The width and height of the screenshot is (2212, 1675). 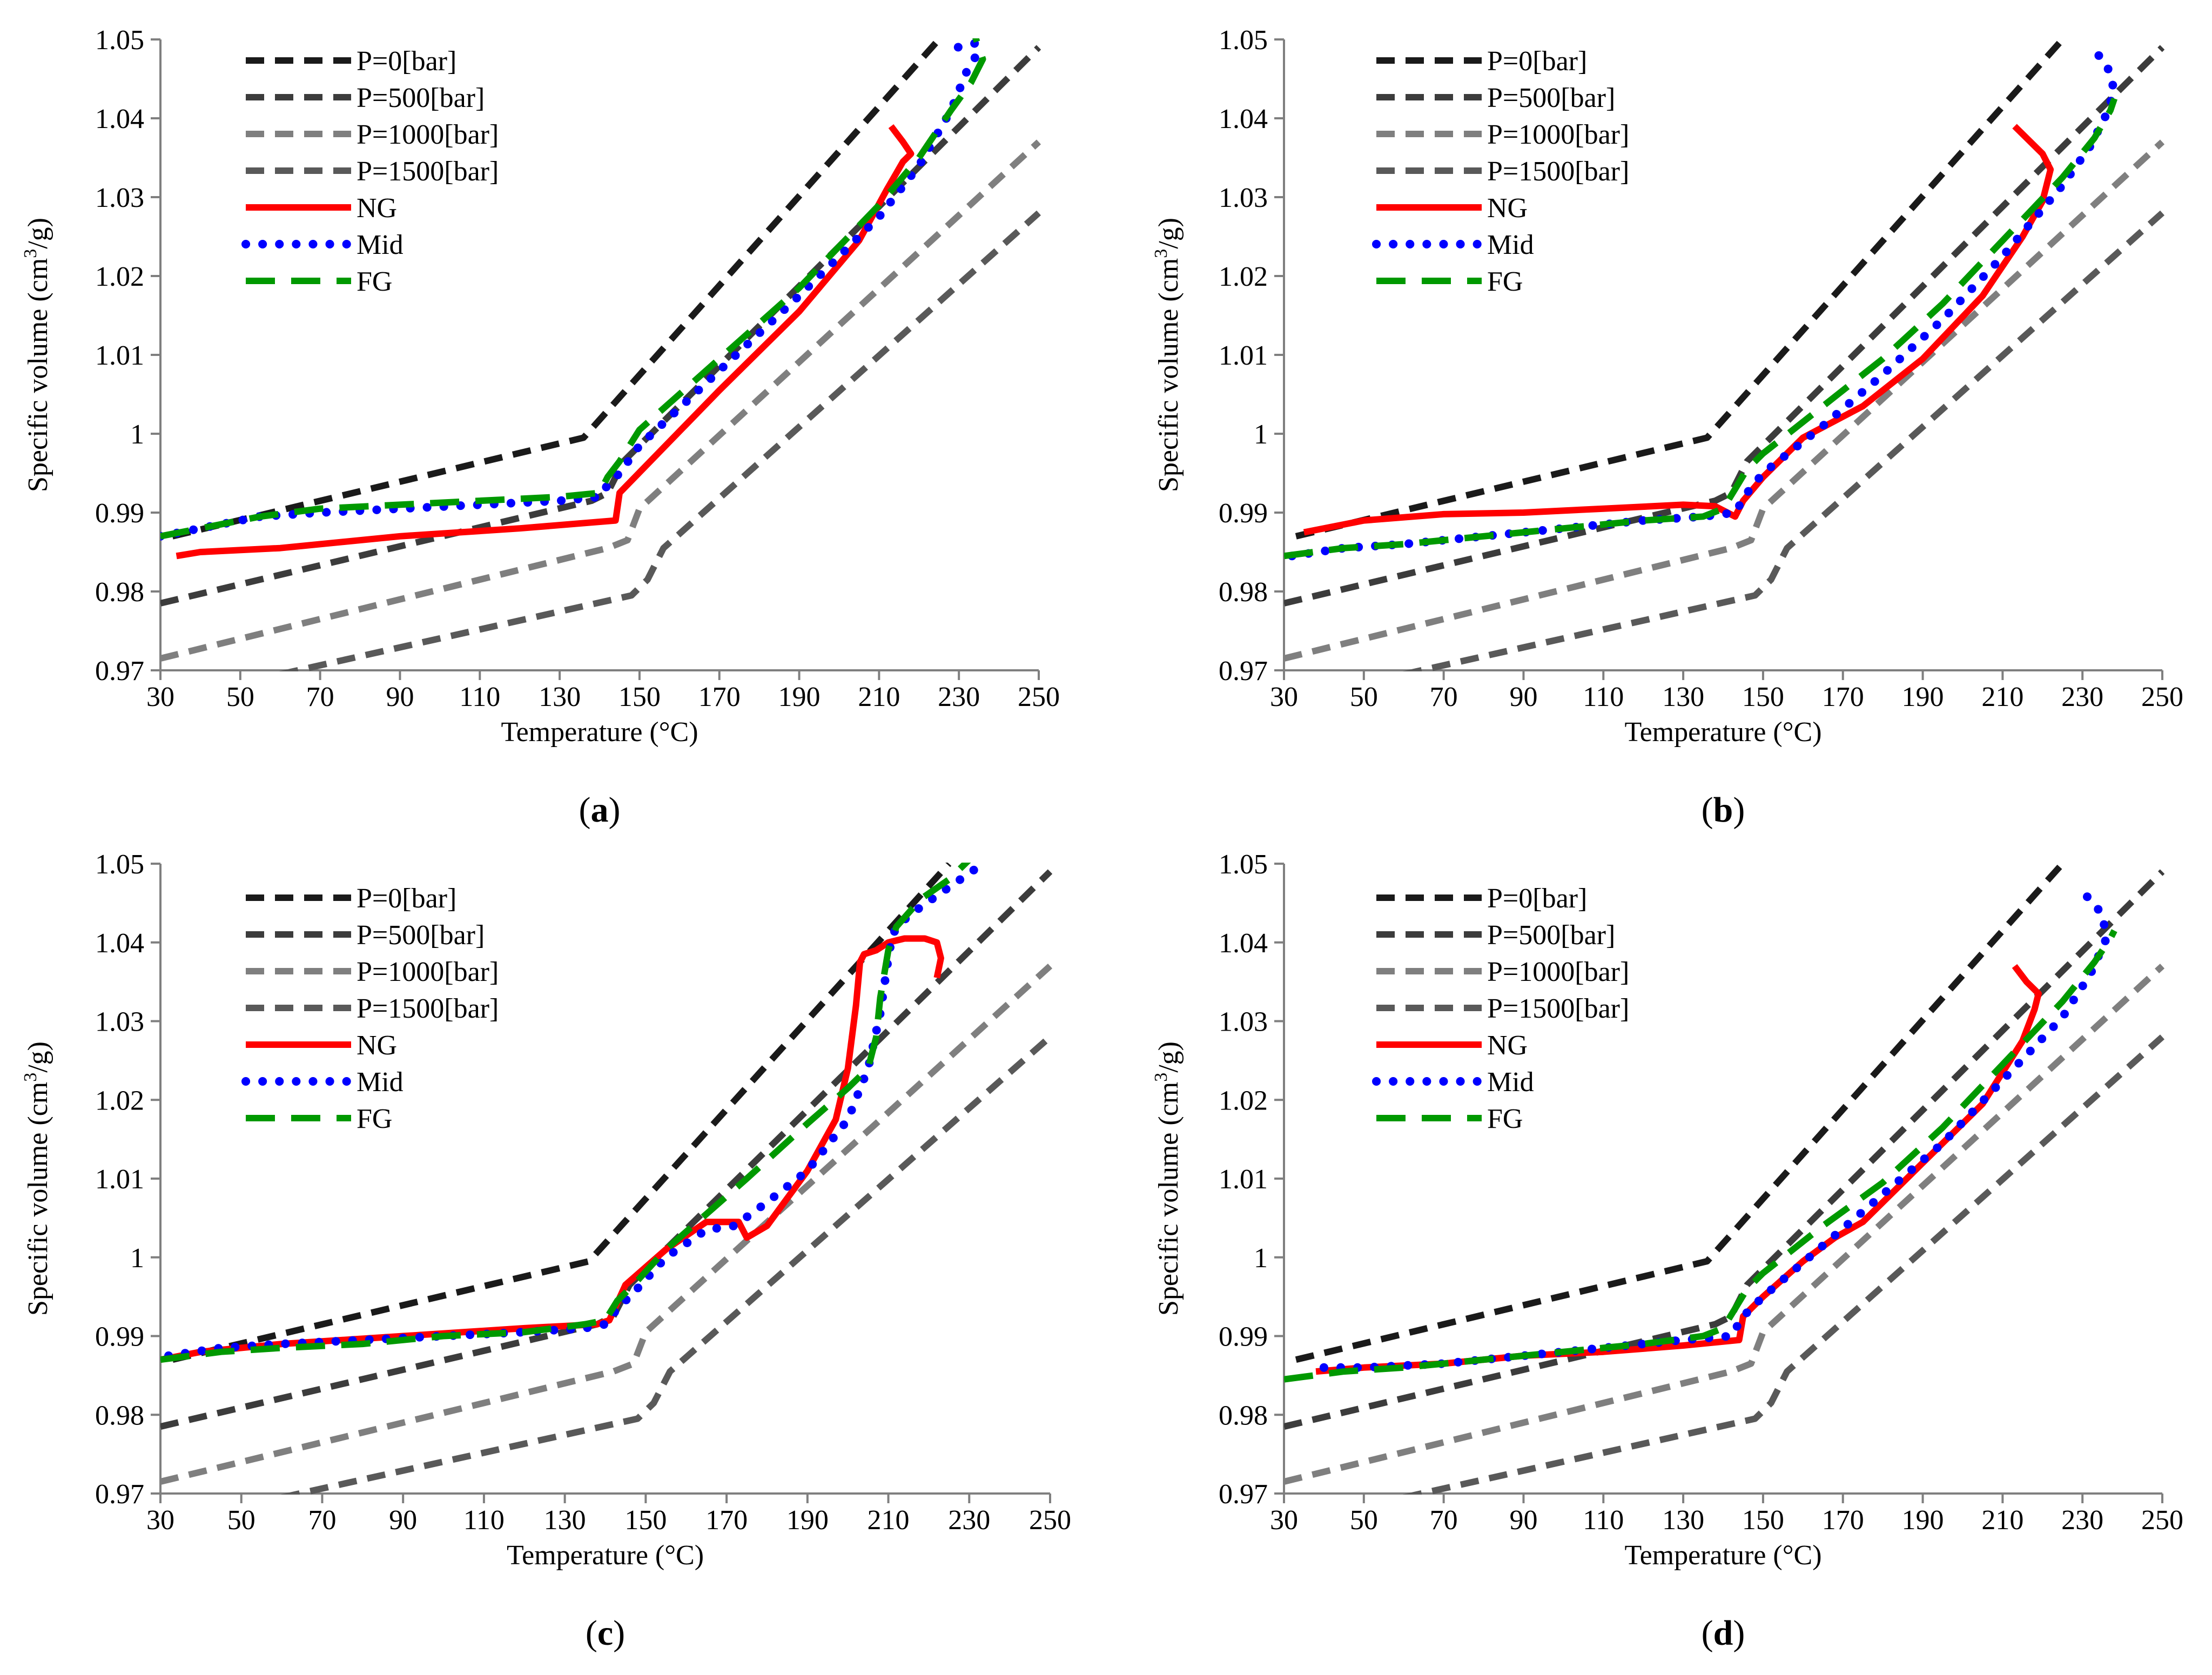 I want to click on caption-letter: b, so click(x=1723, y=810).